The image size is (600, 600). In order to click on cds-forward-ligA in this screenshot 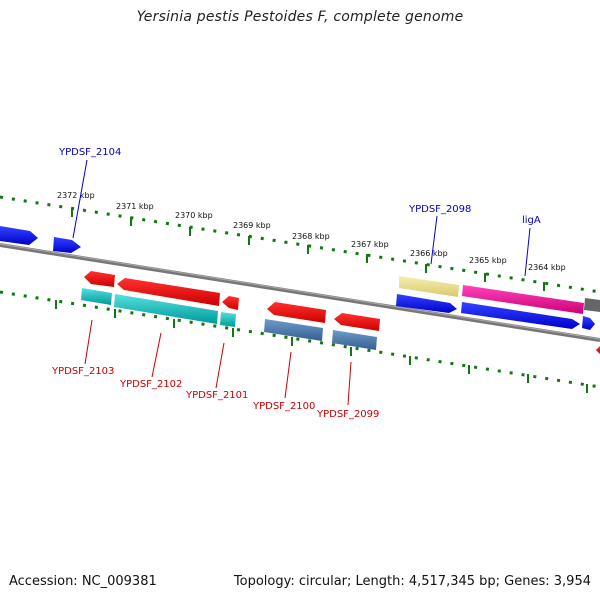, I will do `click(520, 315)`.